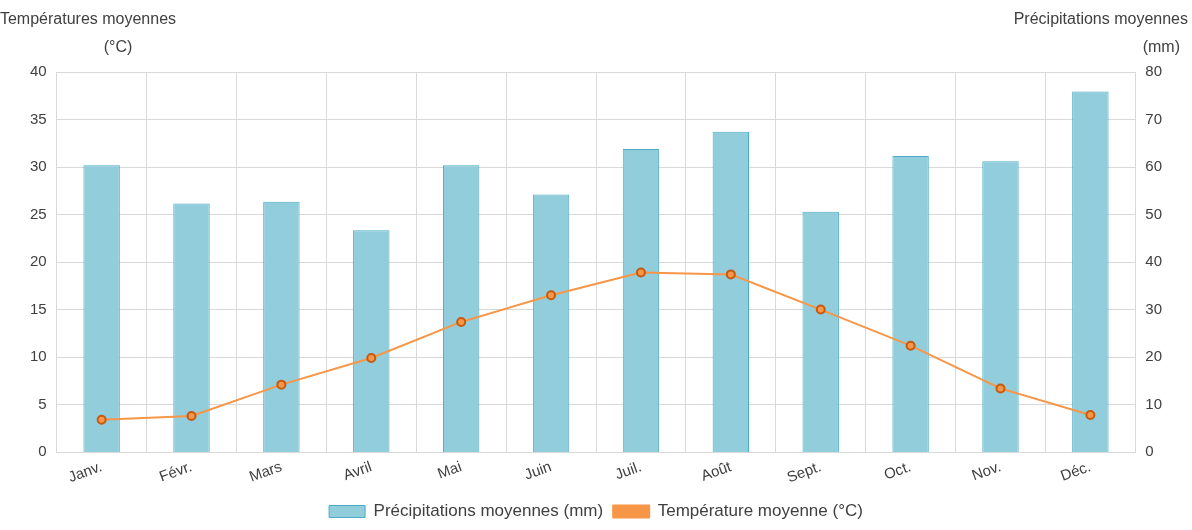 The width and height of the screenshot is (1192, 530). I want to click on x-tick-label: Mars, so click(265, 471).